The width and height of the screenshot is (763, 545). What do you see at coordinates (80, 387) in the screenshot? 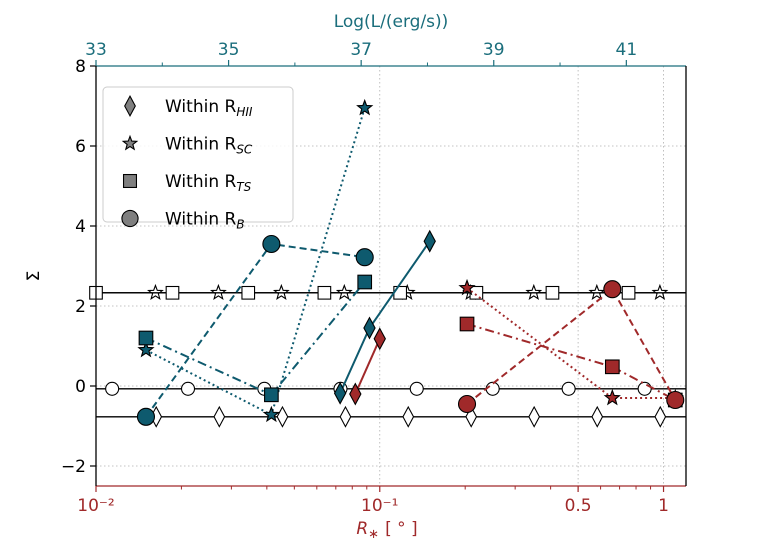
I see `y-tick-label: 0` at bounding box center [80, 387].